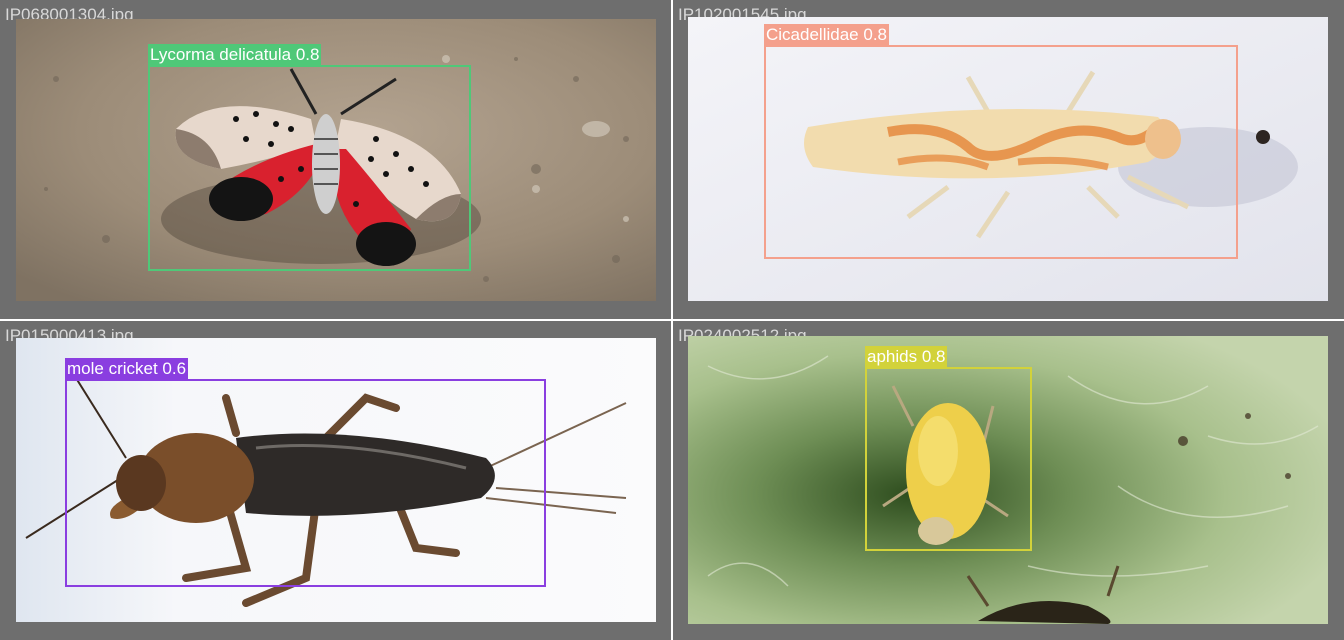  What do you see at coordinates (309, 157) in the screenshot?
I see `detection-box: Lycorma delicatula 0.8` at bounding box center [309, 157].